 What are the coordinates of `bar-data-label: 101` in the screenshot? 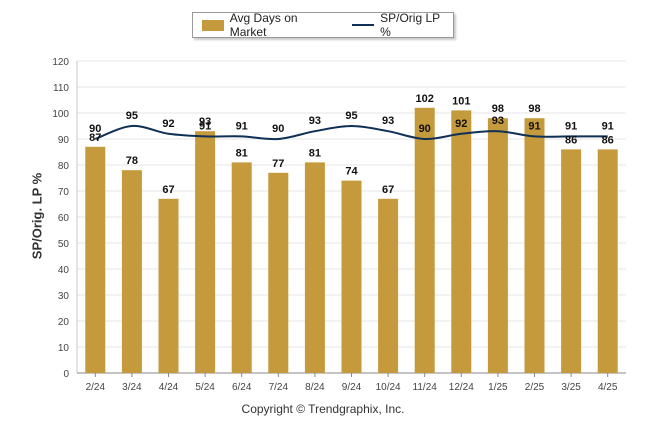 It's located at (461, 101).